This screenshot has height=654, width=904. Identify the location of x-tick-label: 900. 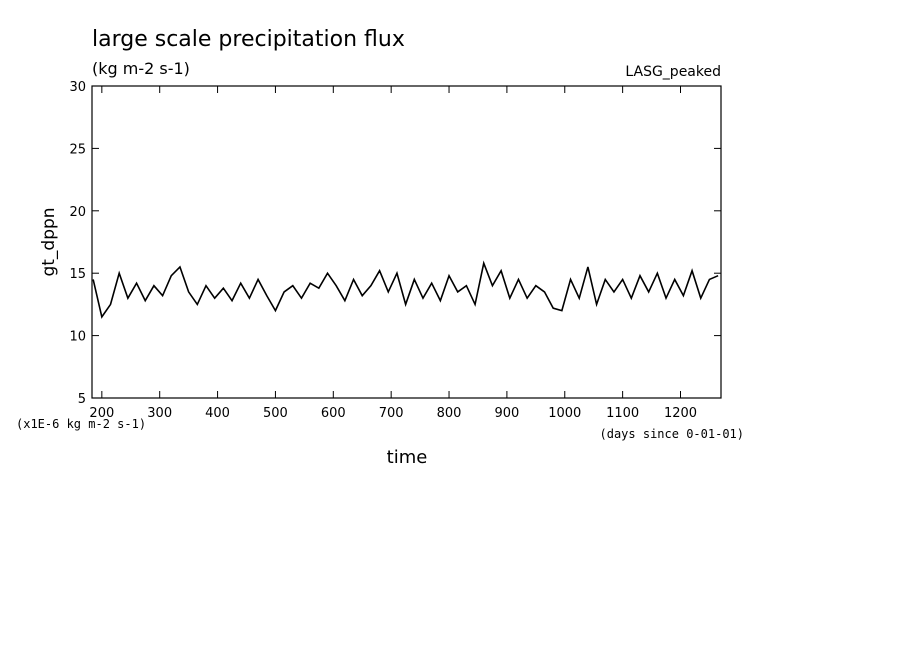
(506, 413).